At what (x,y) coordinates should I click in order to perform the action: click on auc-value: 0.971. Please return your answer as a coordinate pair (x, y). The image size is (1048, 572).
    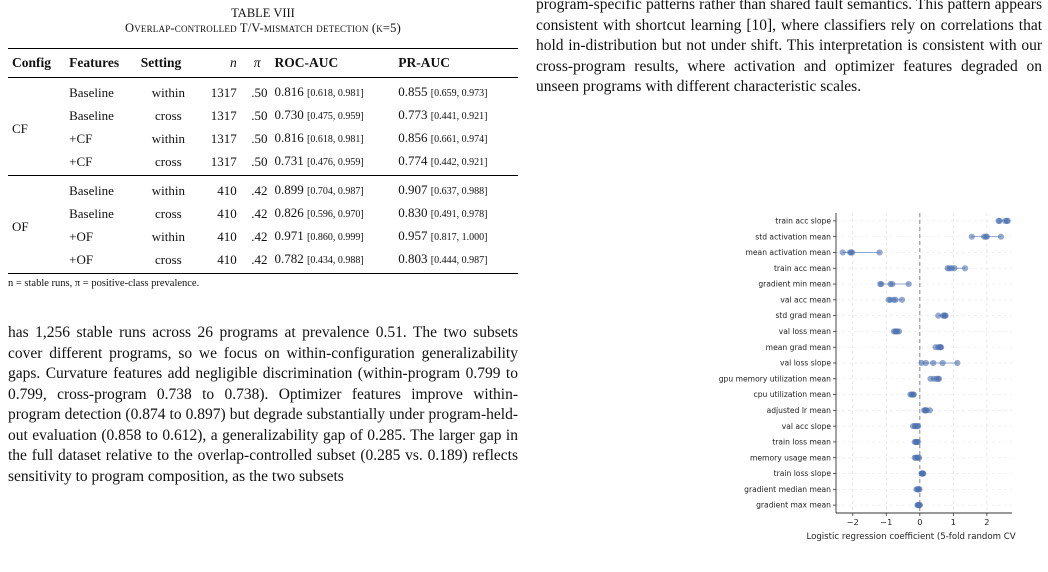
    Looking at the image, I should click on (289, 235).